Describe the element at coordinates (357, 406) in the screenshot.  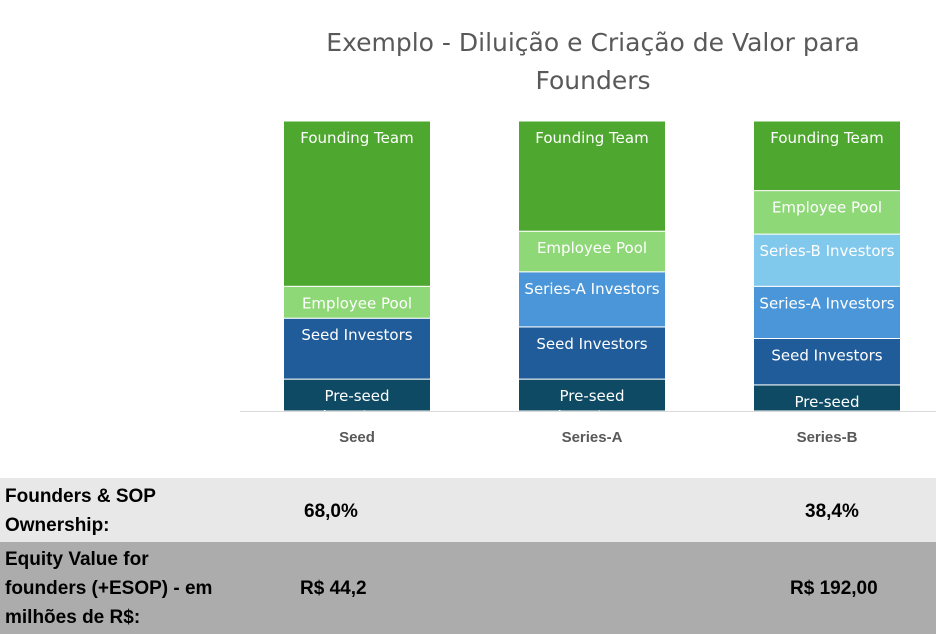
I see `segment-label-pre-seed-investors-seed: Pre-seed Investors` at that location.